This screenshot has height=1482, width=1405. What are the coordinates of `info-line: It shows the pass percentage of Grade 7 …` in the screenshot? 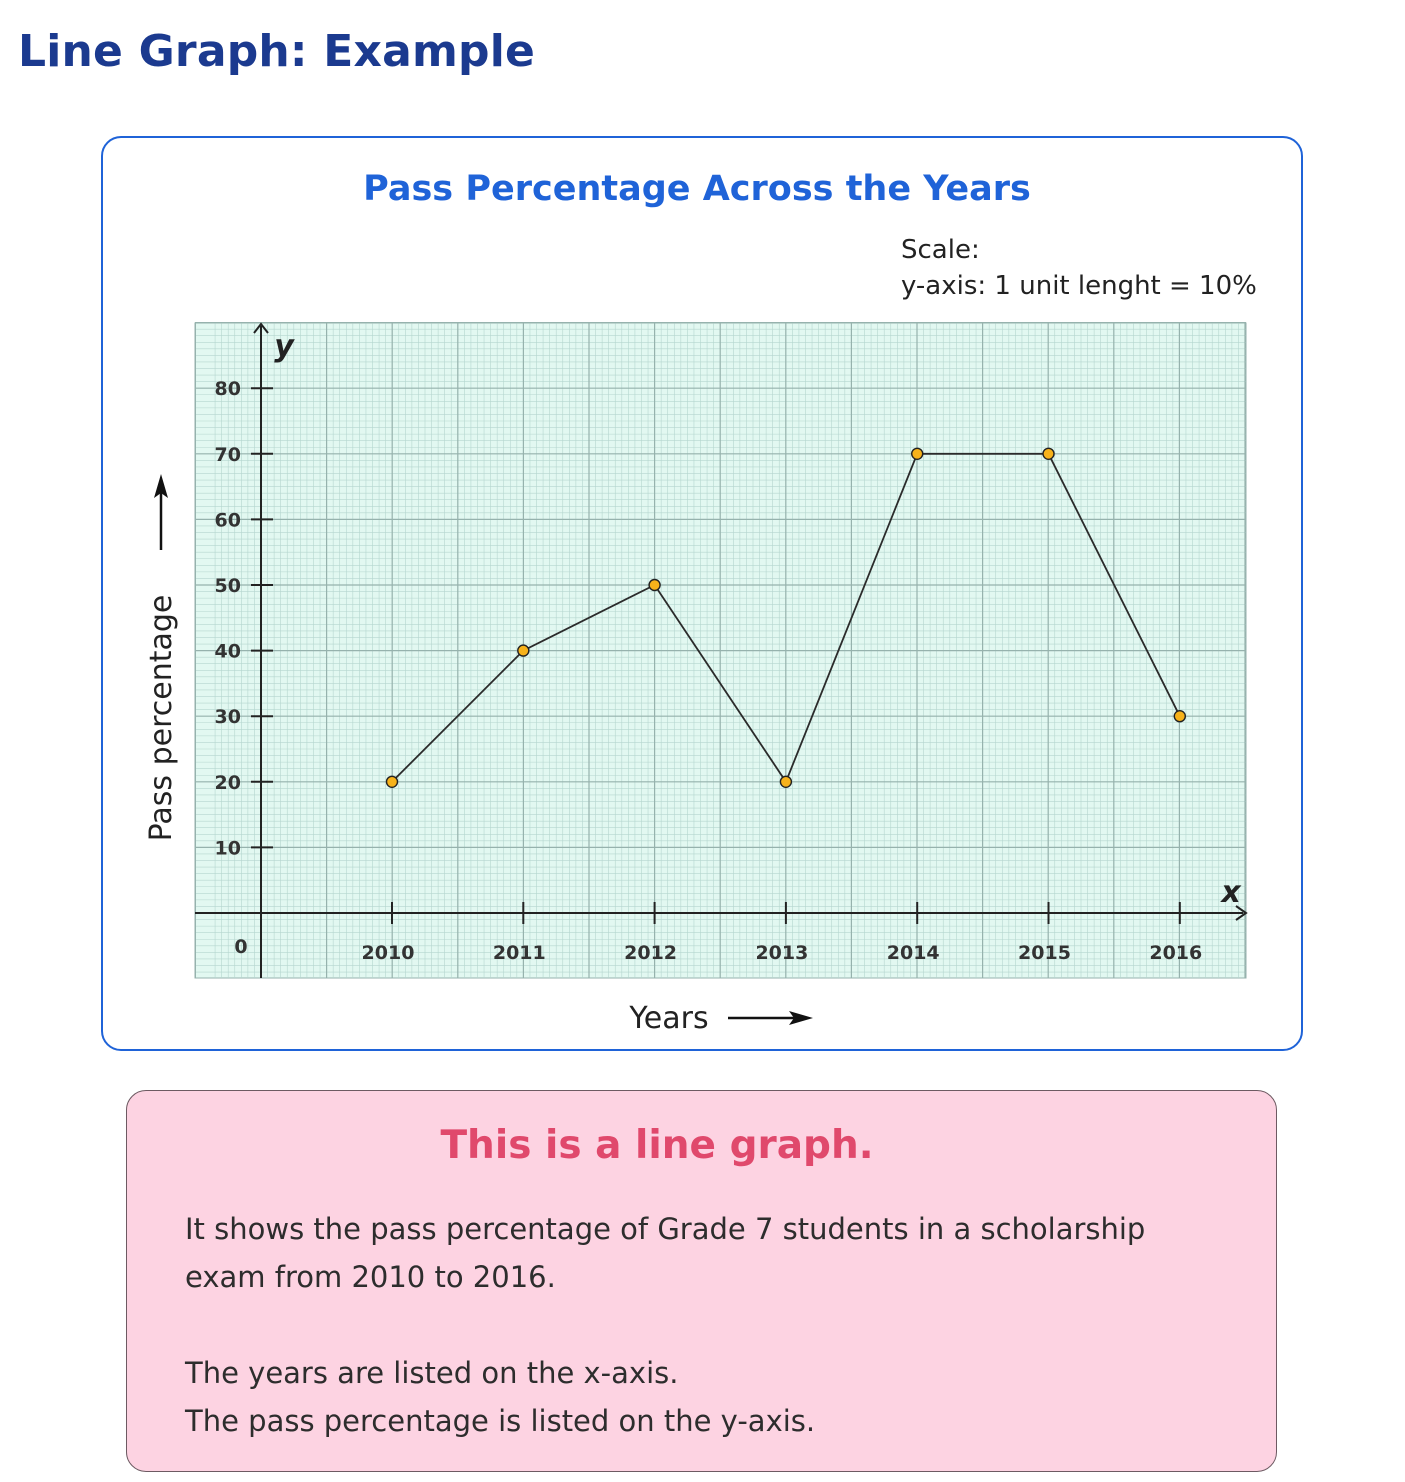 It's located at (665, 1229).